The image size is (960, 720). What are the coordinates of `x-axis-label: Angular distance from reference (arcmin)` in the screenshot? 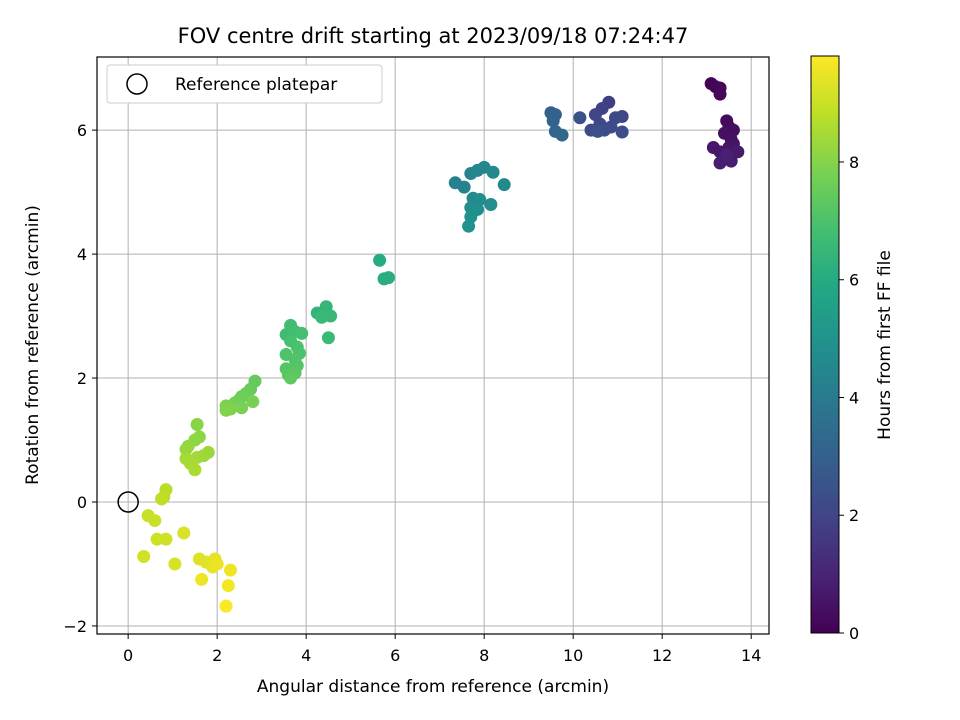 It's located at (433, 687).